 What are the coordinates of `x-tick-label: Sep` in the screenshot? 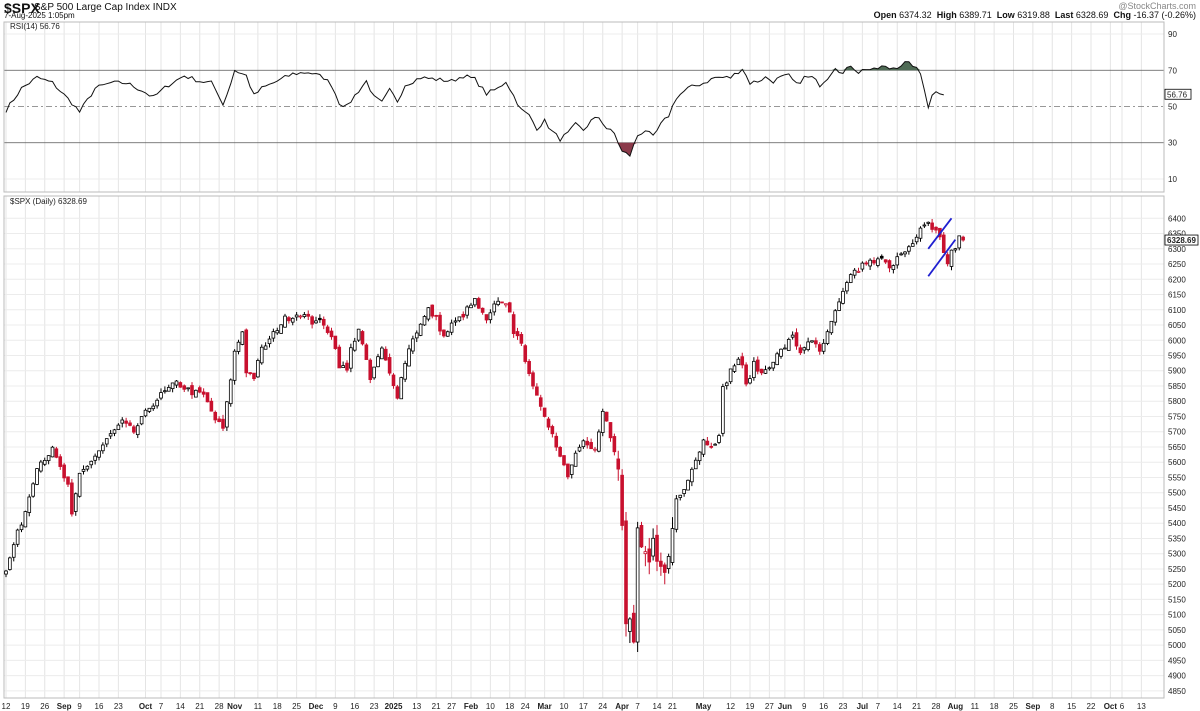 It's located at (1033, 706).